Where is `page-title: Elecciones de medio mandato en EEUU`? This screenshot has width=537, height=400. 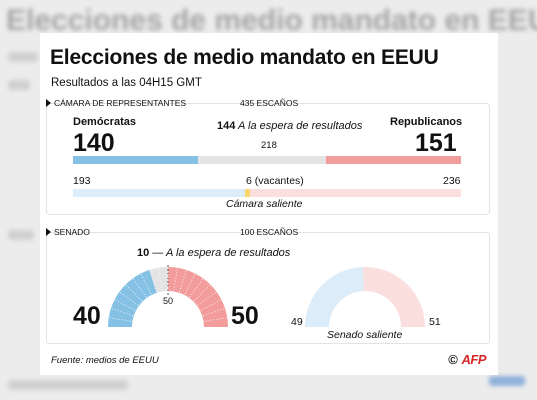 page-title: Elecciones de medio mandato en EEUU is located at coordinates (244, 57).